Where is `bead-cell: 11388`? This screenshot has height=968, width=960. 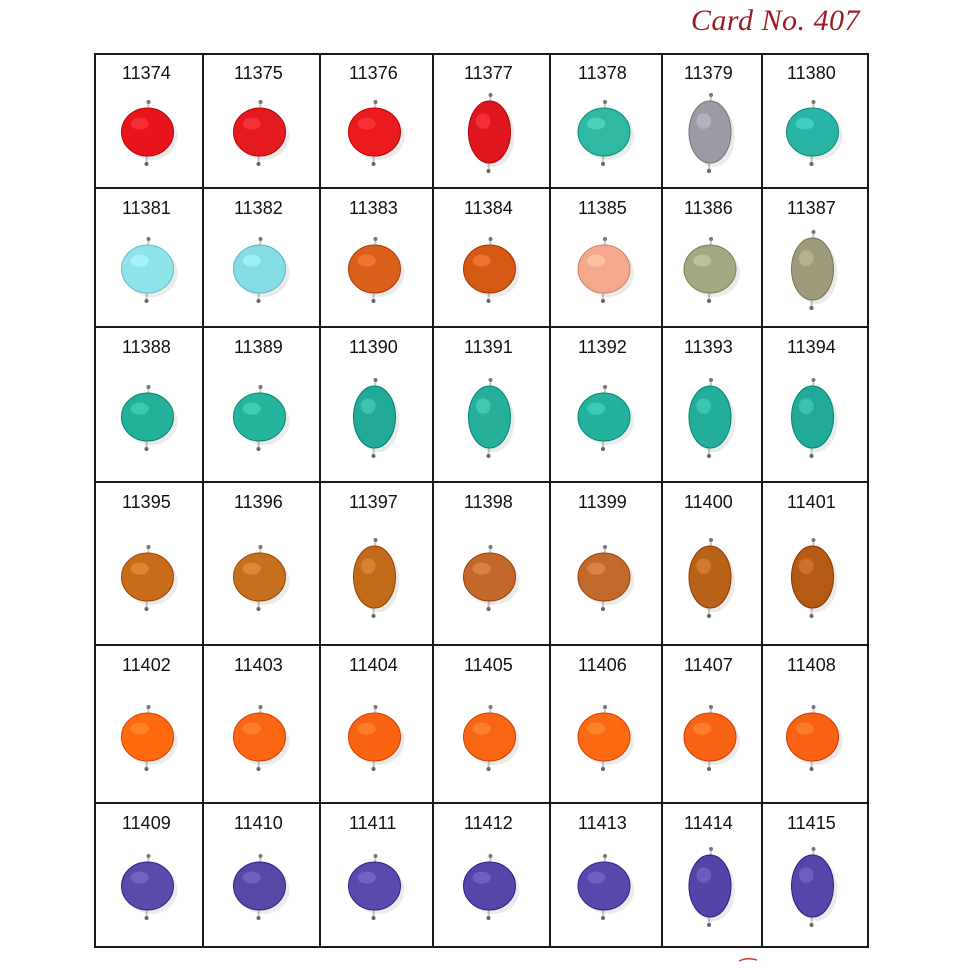
bead-cell: 11388 is located at coordinates (149, 404).